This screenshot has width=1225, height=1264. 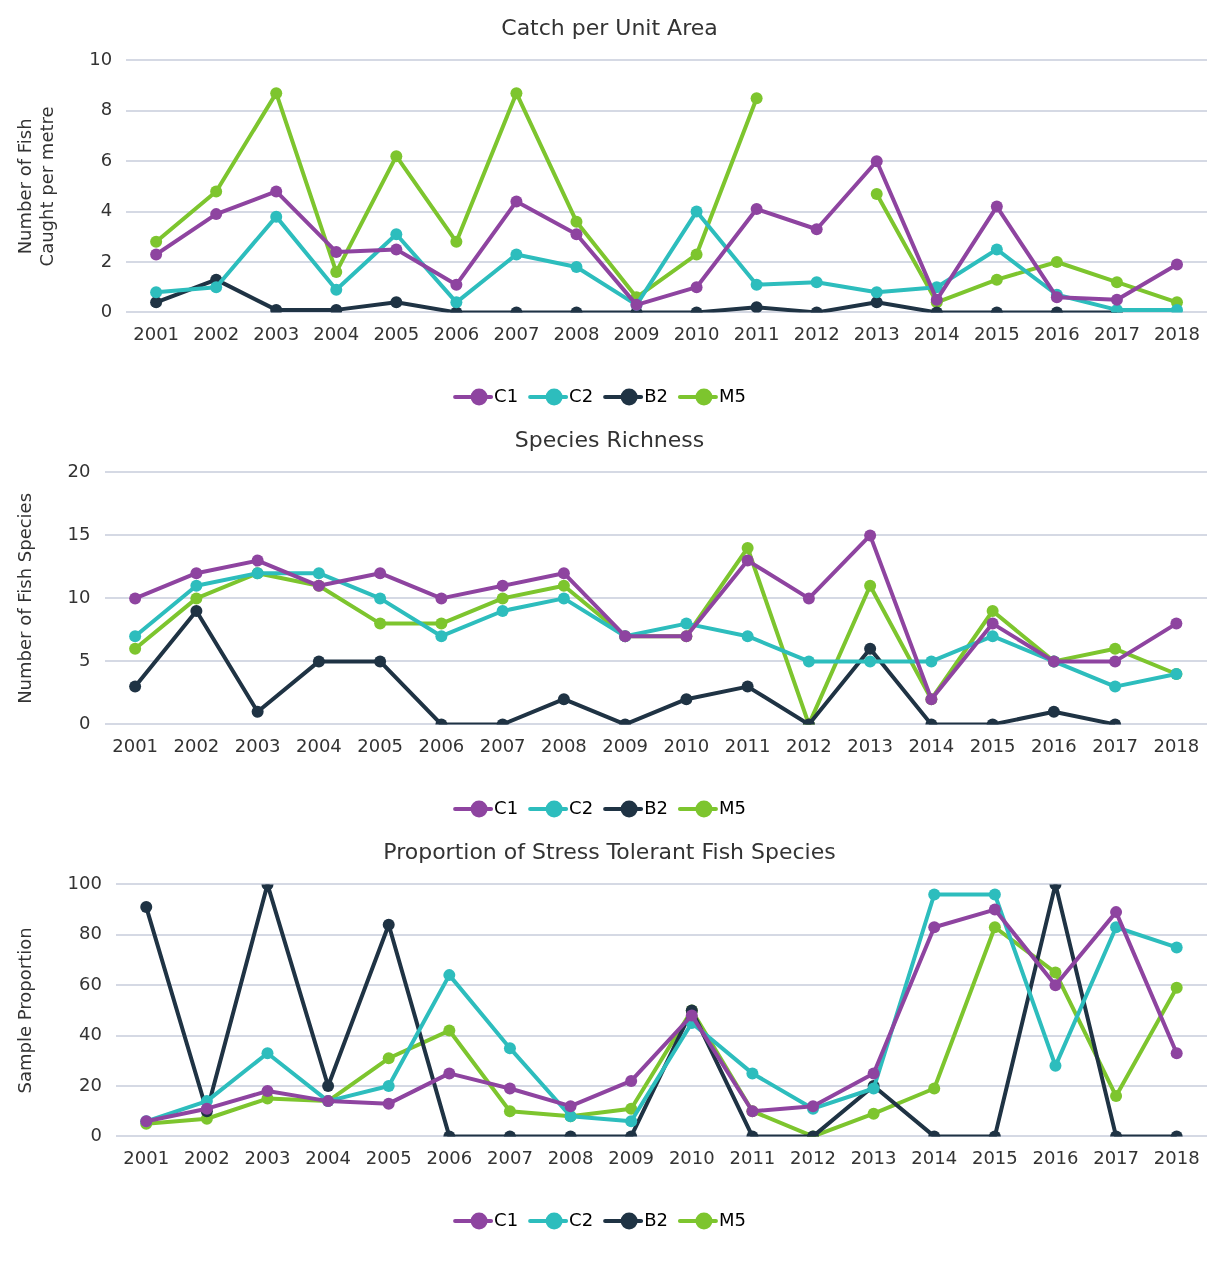 I want to click on y-tick-label: 20, so click(x=90, y=1084).